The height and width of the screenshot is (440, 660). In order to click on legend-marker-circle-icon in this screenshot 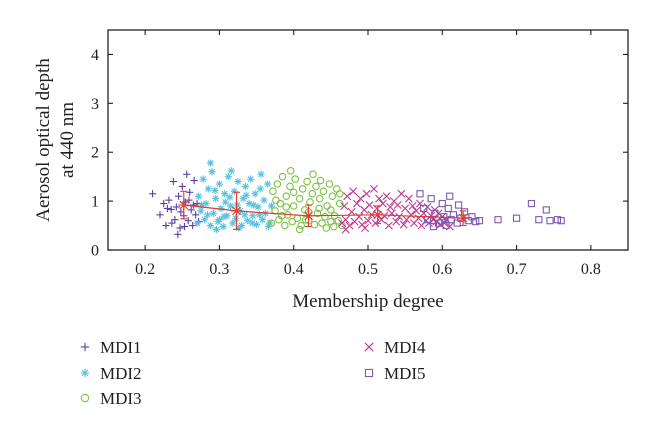, I will do `click(85, 398)`.